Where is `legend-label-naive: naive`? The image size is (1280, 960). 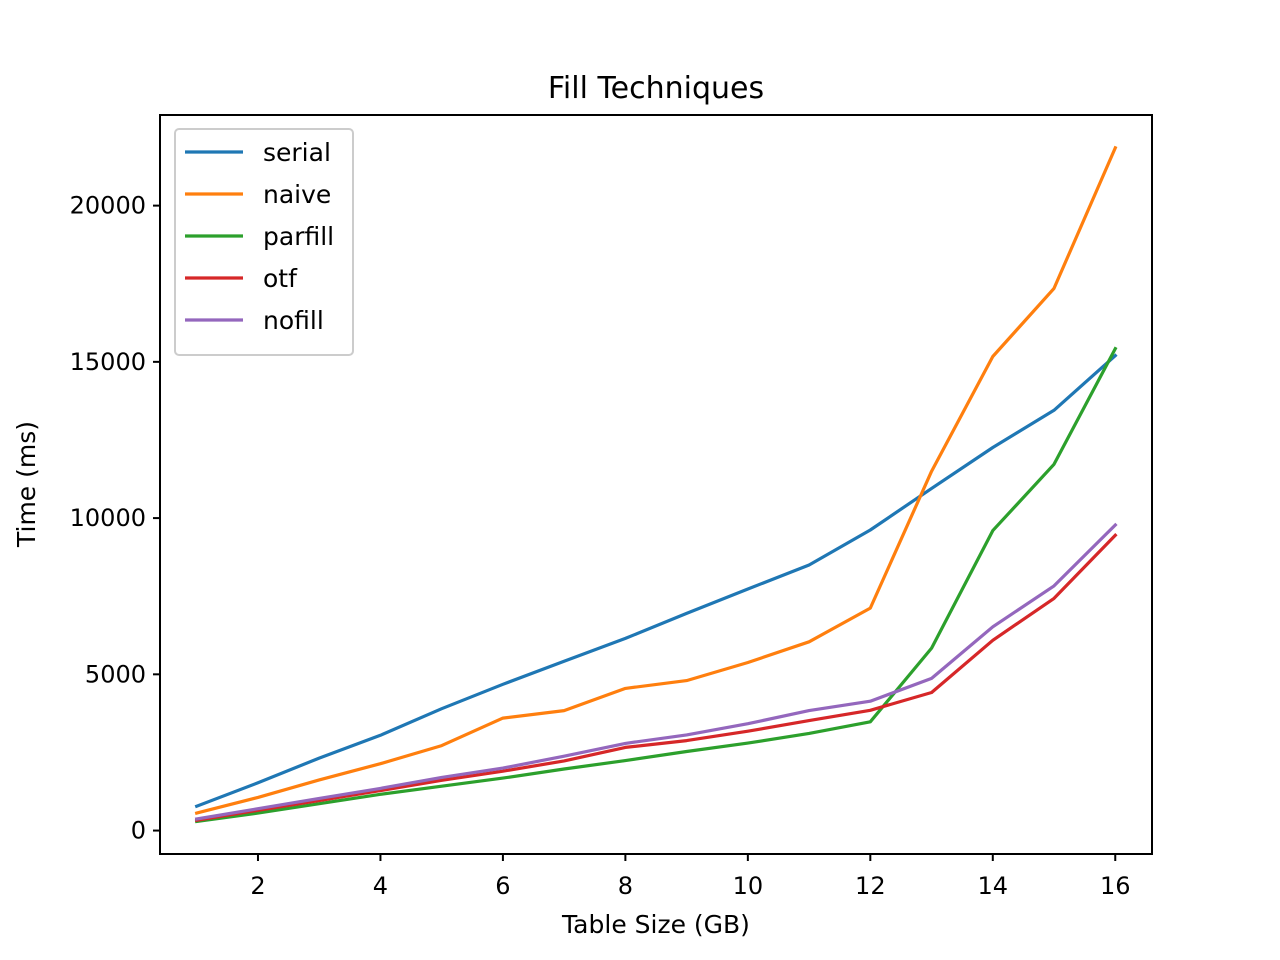
legend-label-naive: naive is located at coordinates (297, 194).